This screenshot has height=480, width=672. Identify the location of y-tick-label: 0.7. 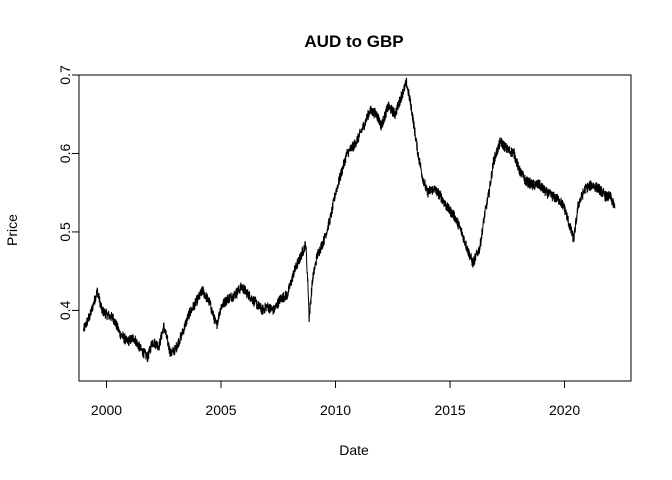
(65, 75).